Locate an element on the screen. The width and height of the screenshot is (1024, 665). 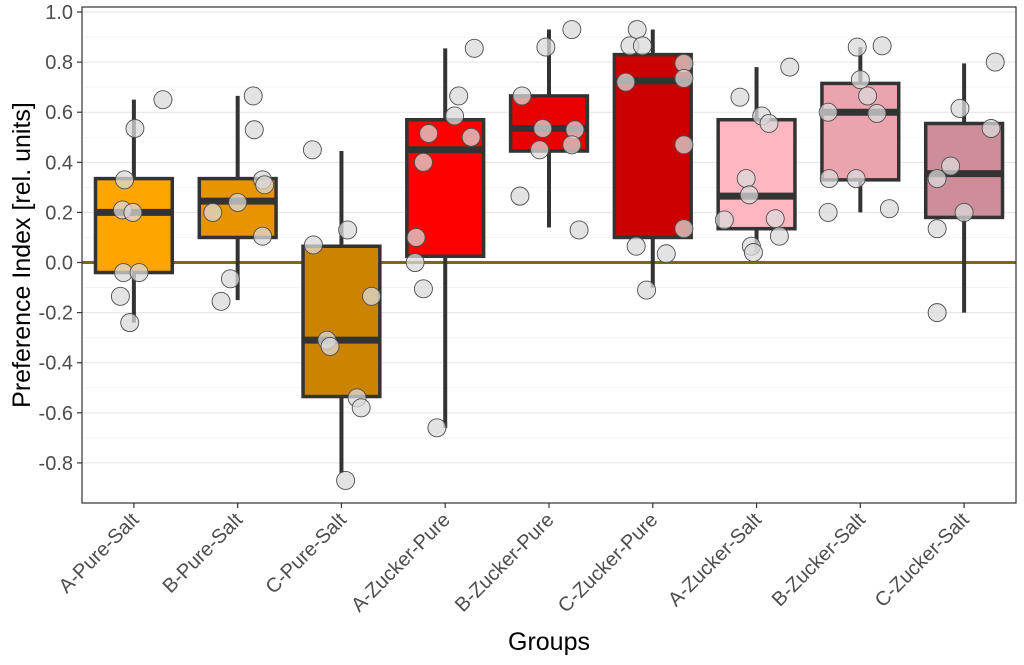
y-axis-title: Preference Index [rel. units] is located at coordinates (22, 255).